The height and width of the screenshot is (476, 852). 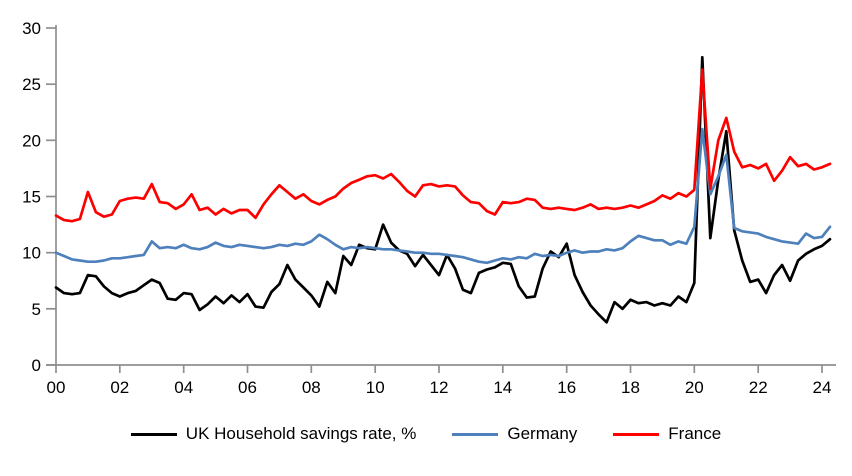 I want to click on x-tick-label-04: 04, so click(x=183, y=387).